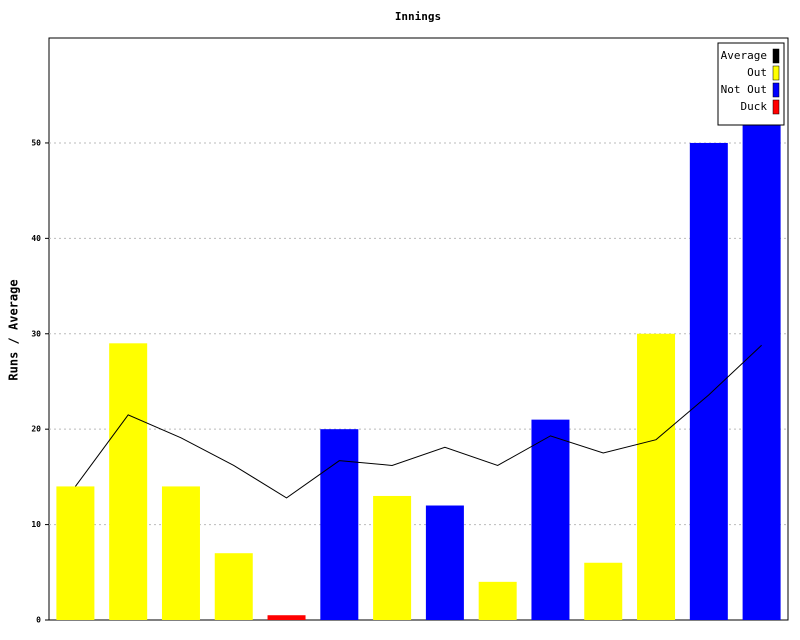  I want to click on chart-title: Innings, so click(418, 16).